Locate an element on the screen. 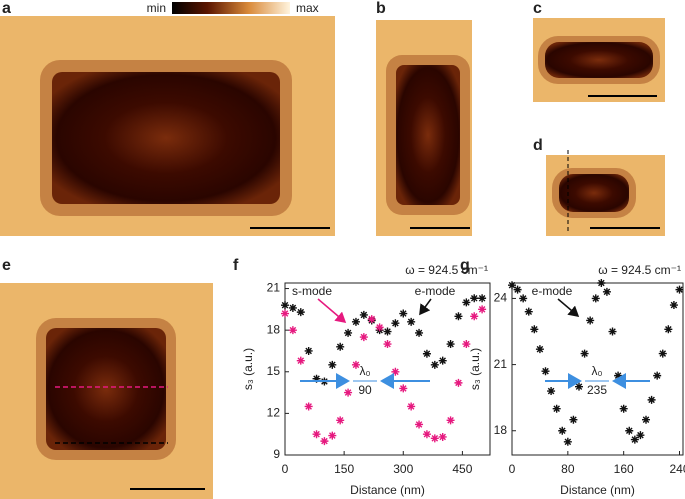 This screenshot has height=499, width=685. panel-label: c is located at coordinates (537, 8).